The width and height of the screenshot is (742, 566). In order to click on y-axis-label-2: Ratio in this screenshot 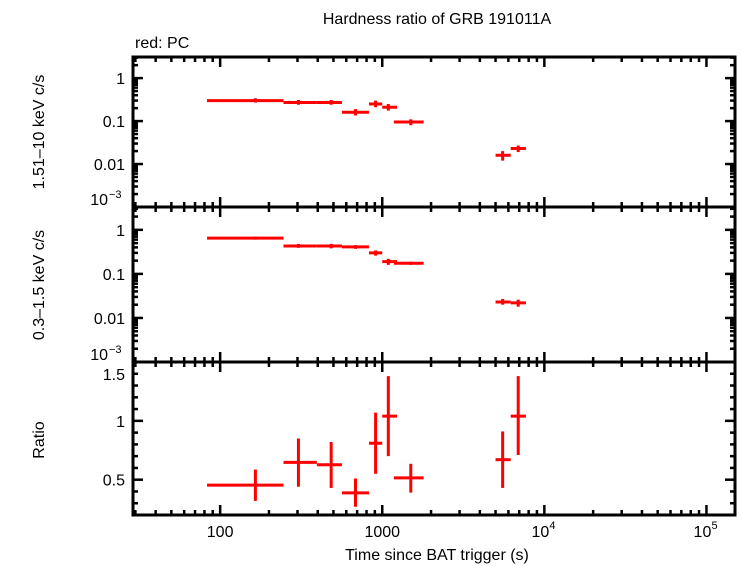, I will do `click(39, 439)`.